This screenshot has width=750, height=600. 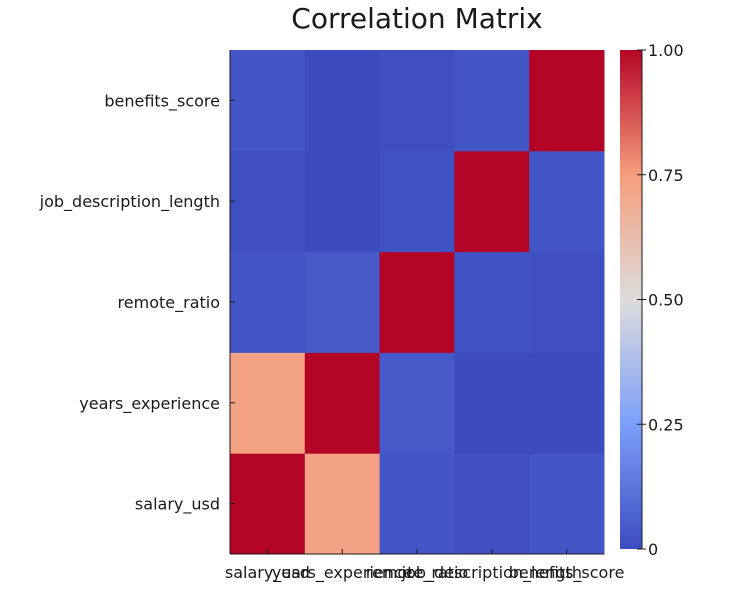 What do you see at coordinates (342, 504) in the screenshot?
I see `heatmap-cell-salary_usd-years_experience` at bounding box center [342, 504].